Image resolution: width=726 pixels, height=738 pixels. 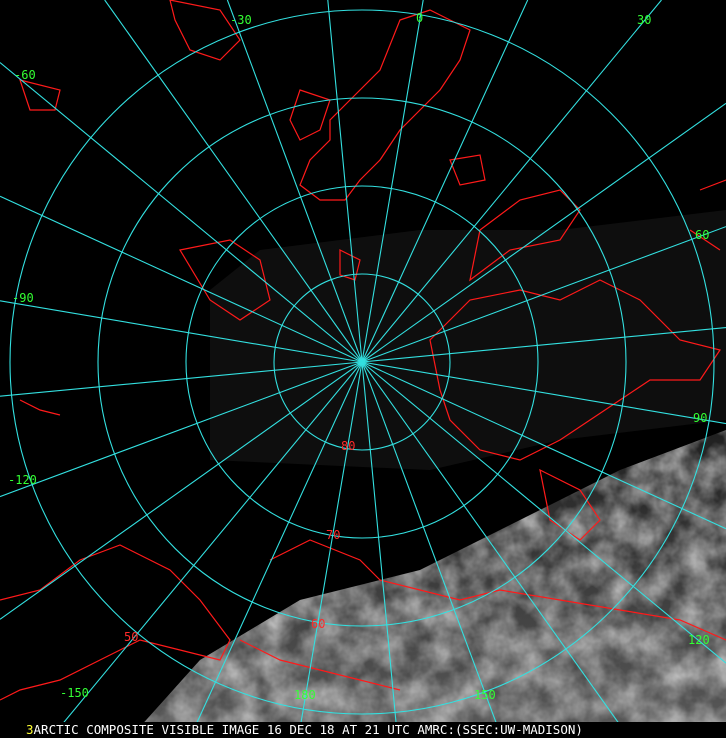 I want to click on lat-label: 60, so click(x=318, y=624).